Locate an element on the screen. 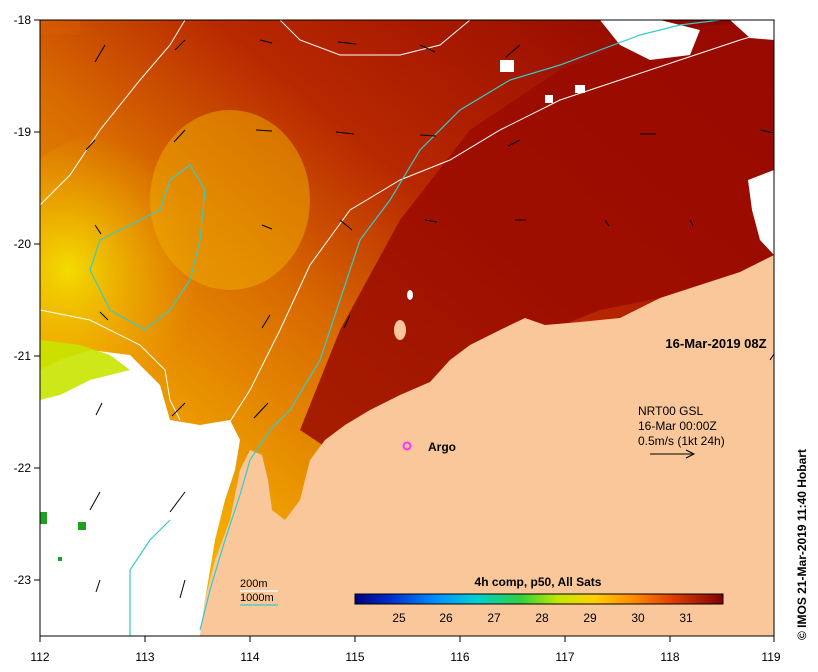 This screenshot has width=818, height=672. colorbar-gradient is located at coordinates (539, 599).